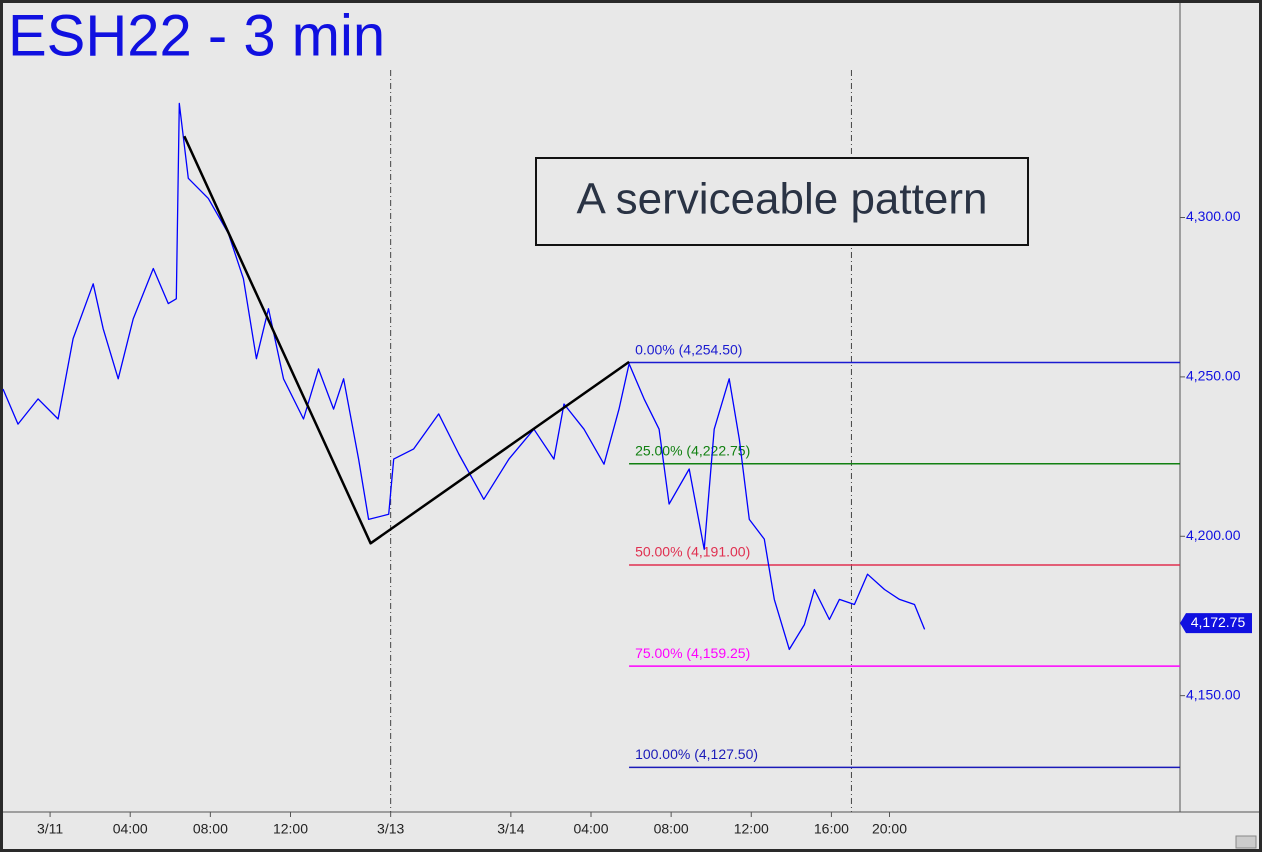 The image size is (1262, 852). I want to click on last-price-box, so click(1216, 623).